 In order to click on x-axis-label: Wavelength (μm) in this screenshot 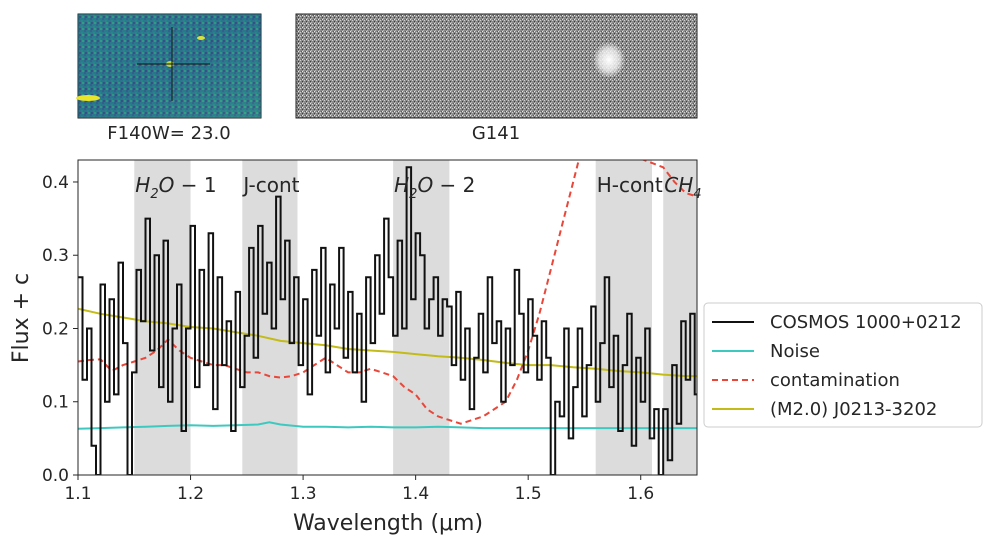, I will do `click(388, 523)`.